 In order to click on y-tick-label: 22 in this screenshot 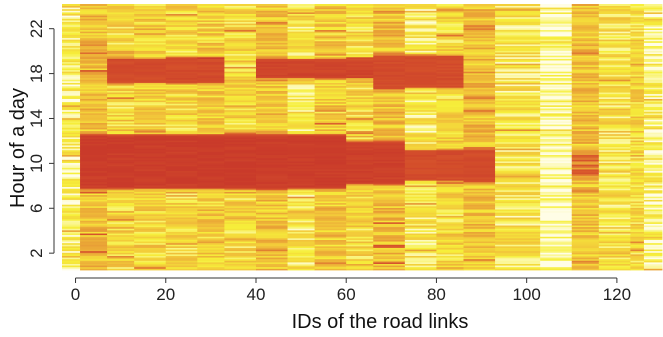, I will do `click(36, 28)`.